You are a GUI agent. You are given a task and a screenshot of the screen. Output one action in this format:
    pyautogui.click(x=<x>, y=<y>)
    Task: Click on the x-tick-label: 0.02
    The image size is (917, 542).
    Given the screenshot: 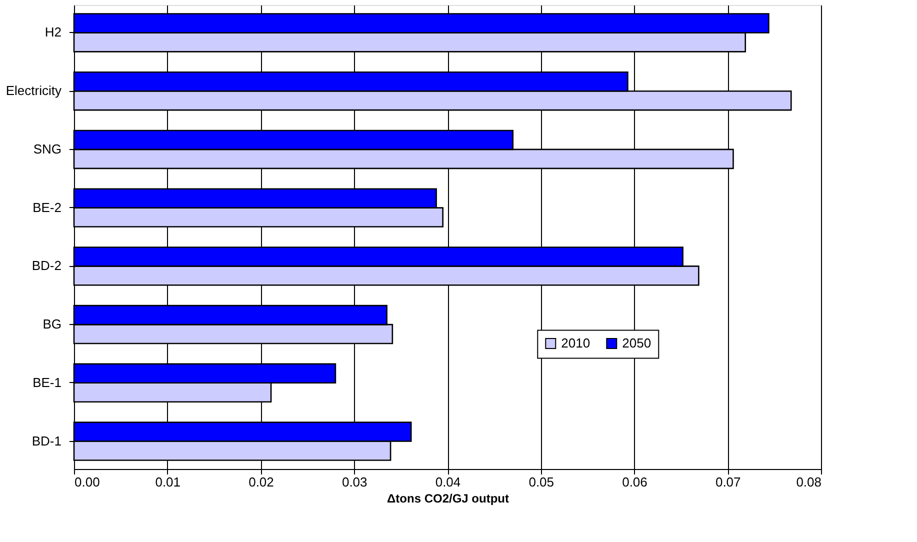 What is the action you would take?
    pyautogui.click(x=261, y=482)
    